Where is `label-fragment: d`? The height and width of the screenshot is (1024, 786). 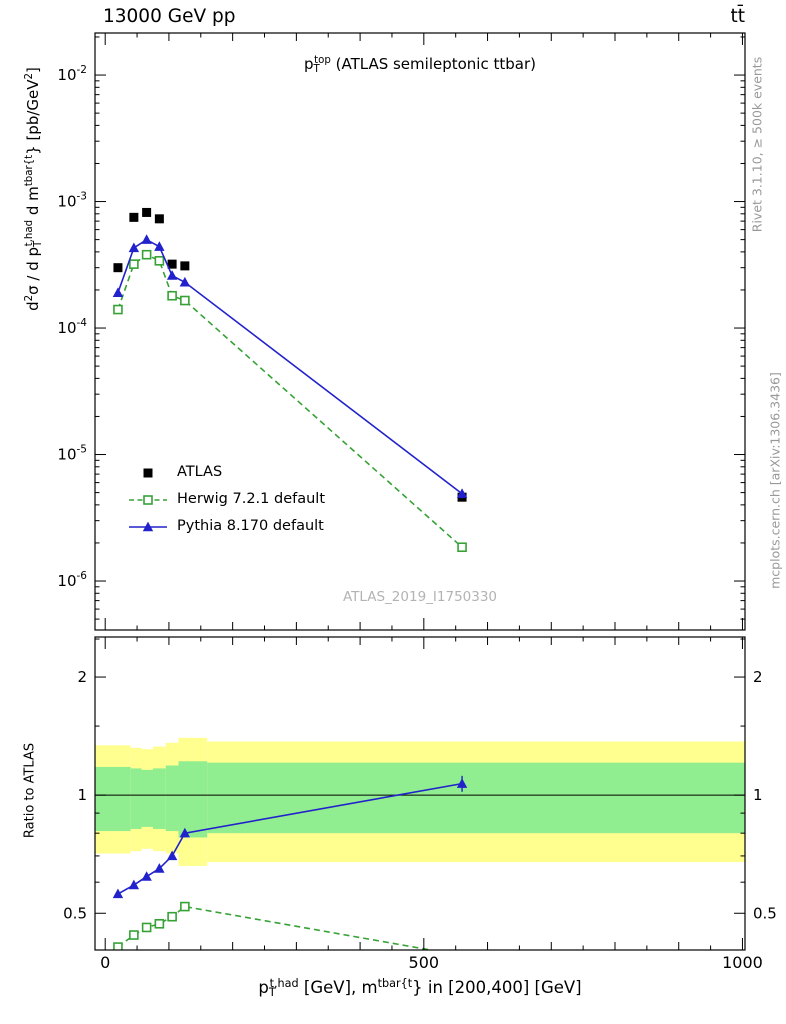
label-fragment: d is located at coordinates (33, 306).